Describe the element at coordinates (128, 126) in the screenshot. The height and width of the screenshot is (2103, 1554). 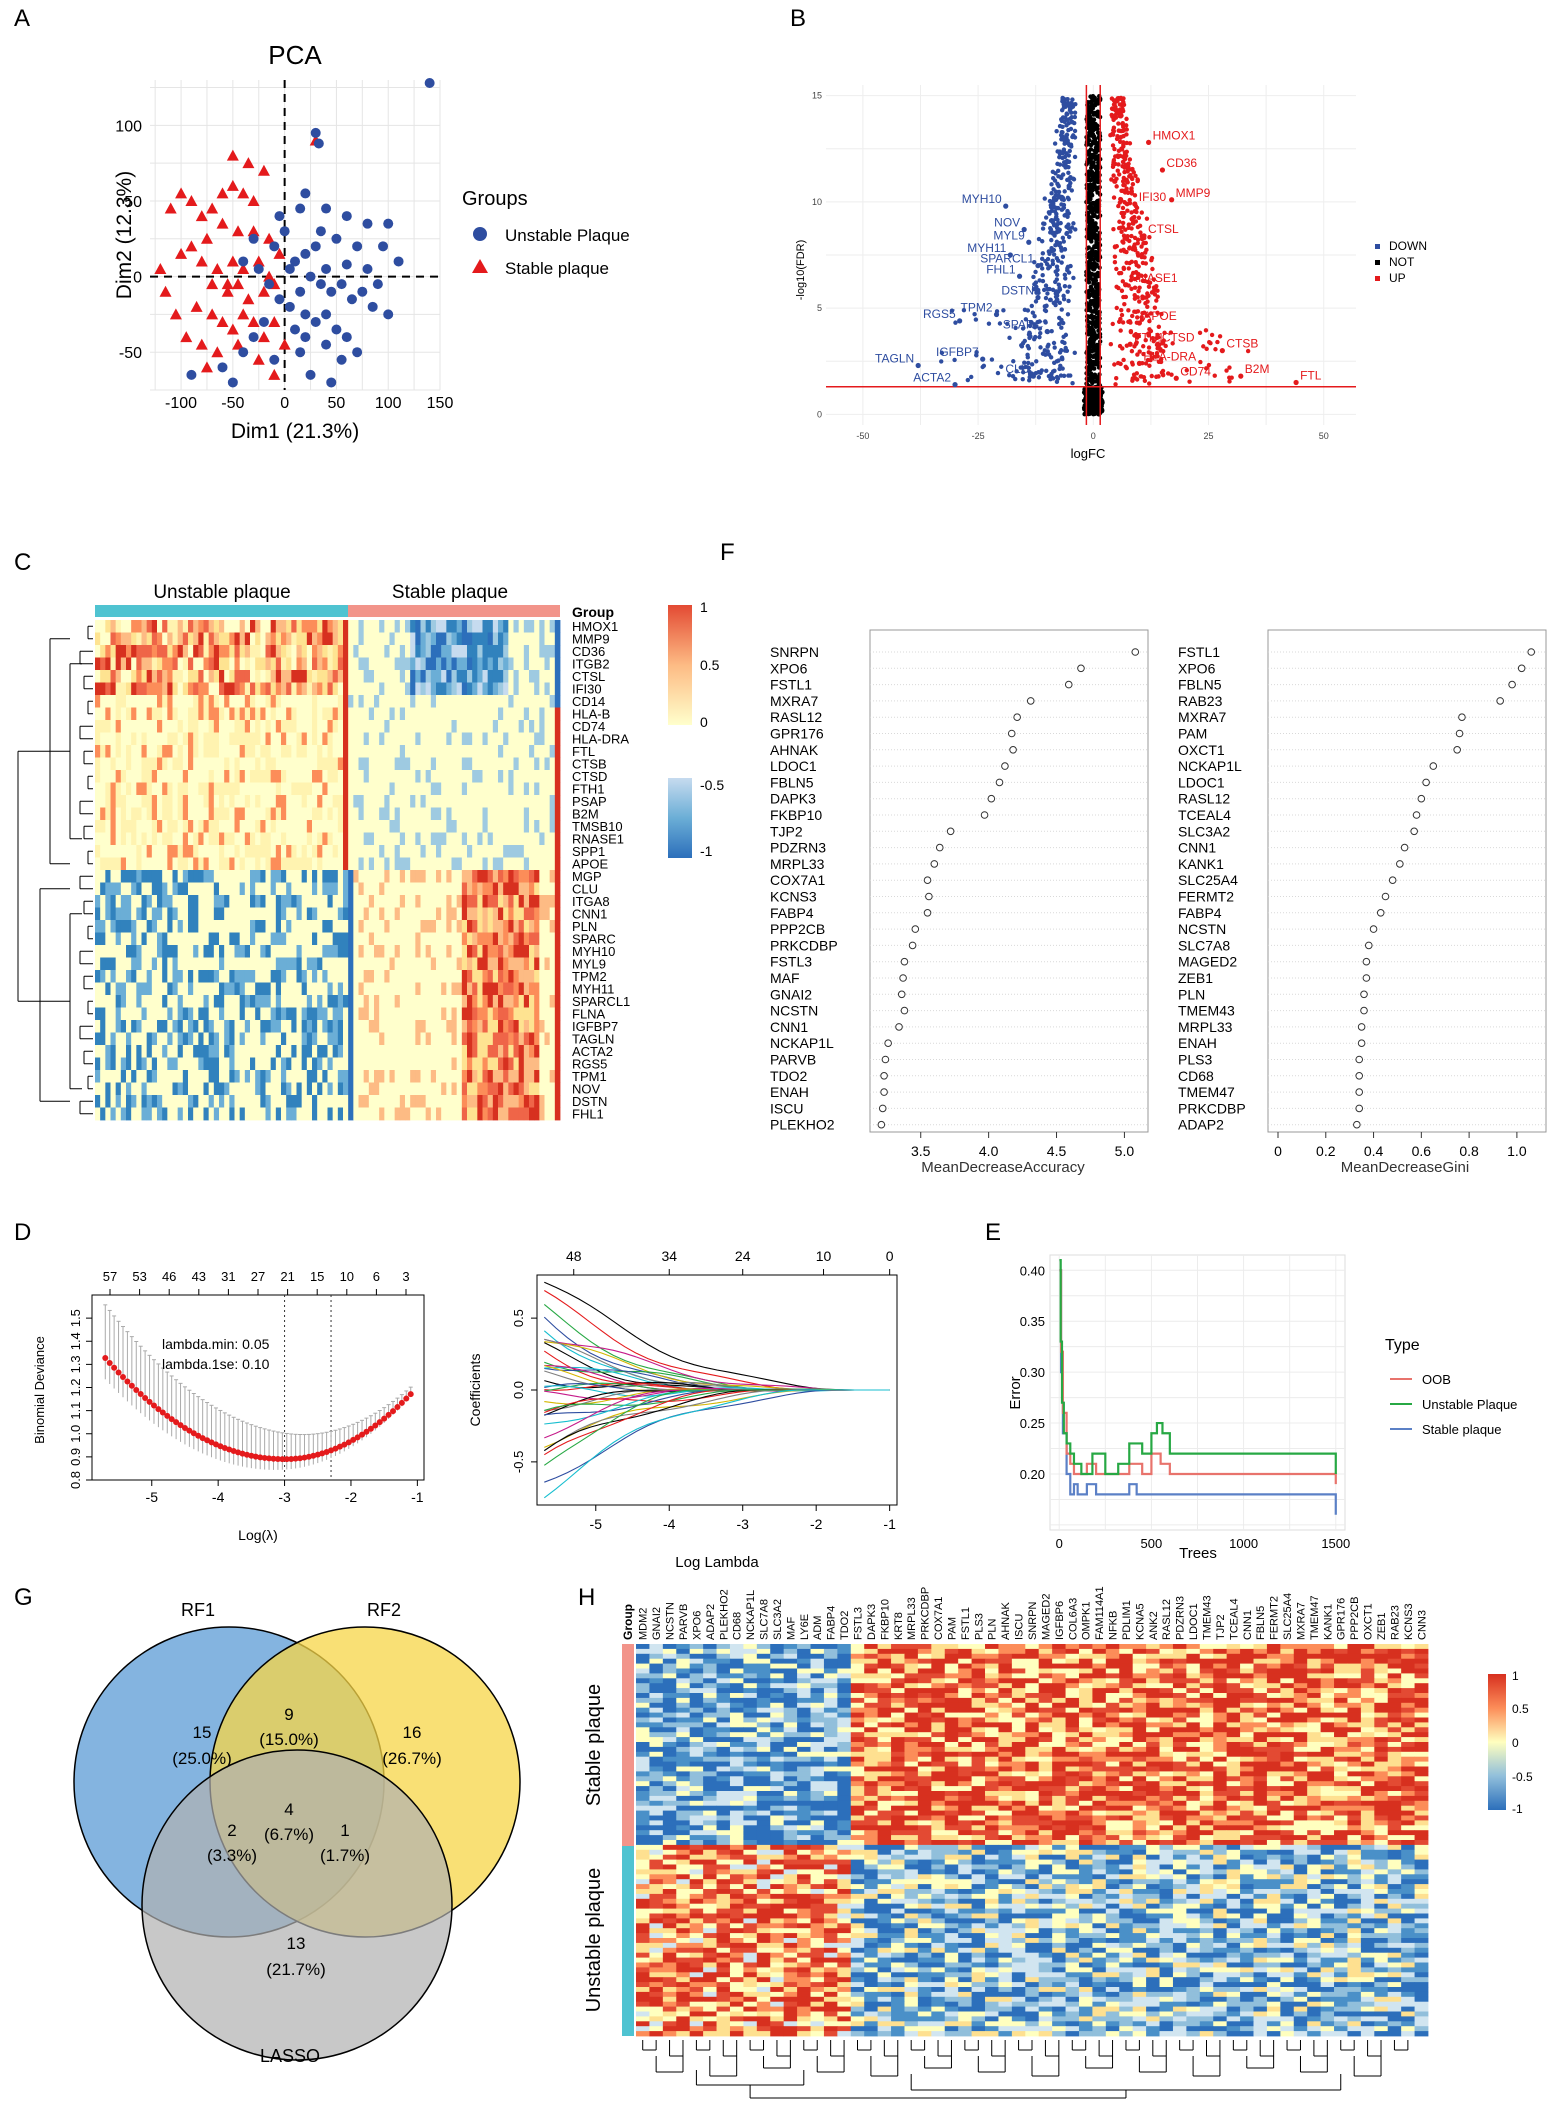
I see `pca-y-tick: 100` at that location.